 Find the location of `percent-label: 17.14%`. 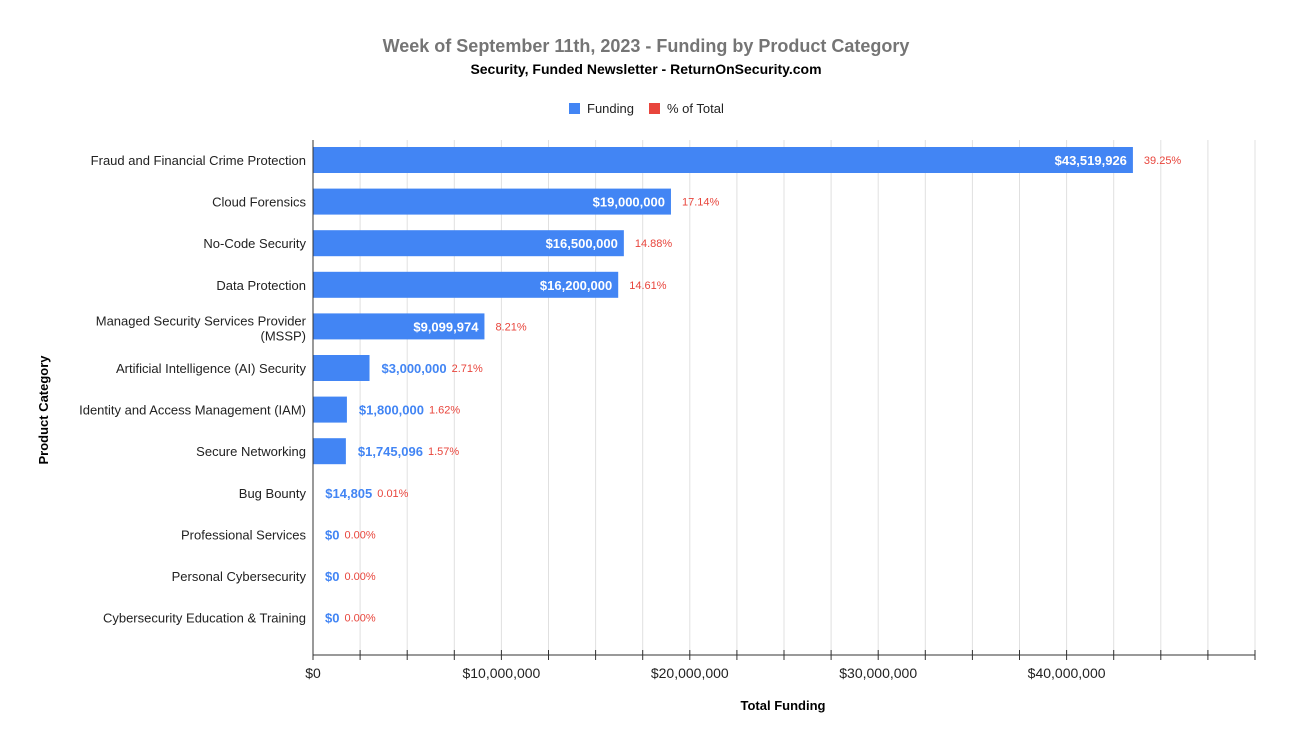

percent-label: 17.14% is located at coordinates (701, 203).